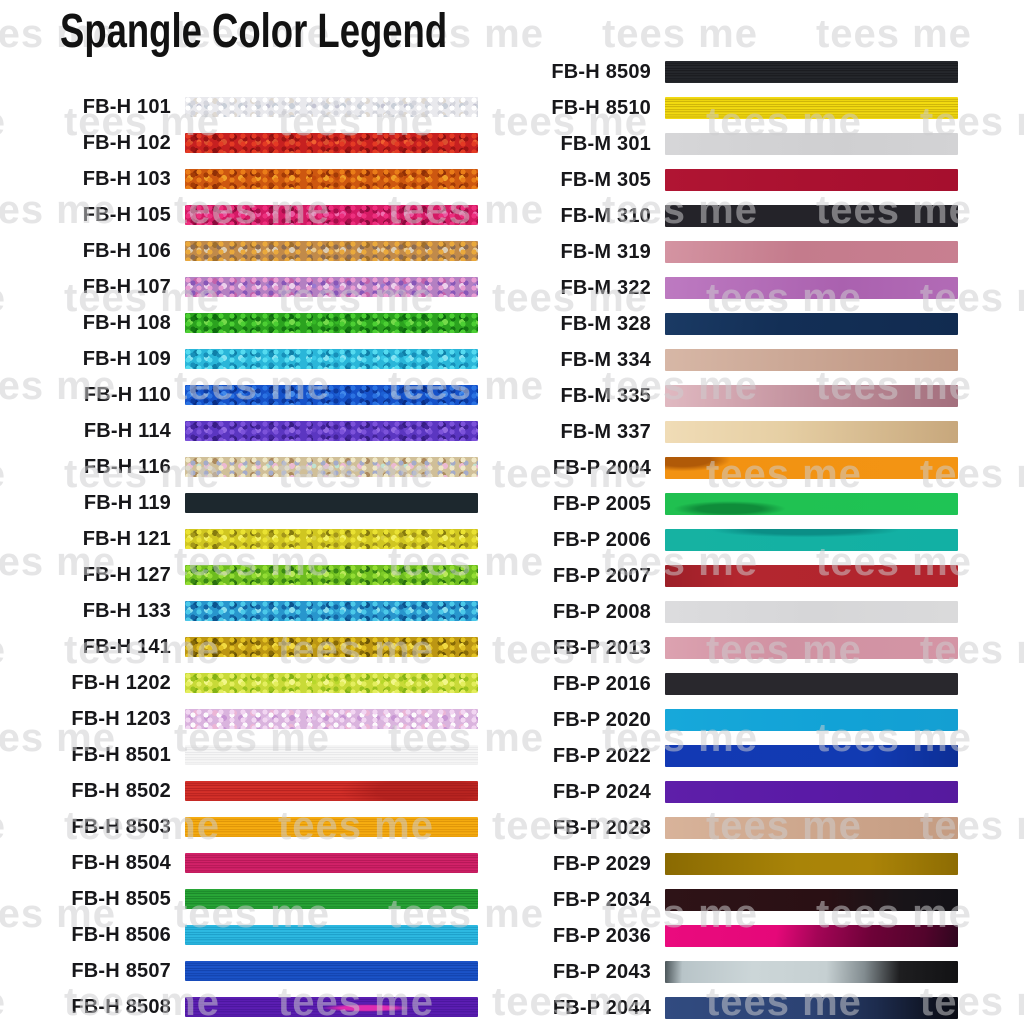  Describe the element at coordinates (239, 971) in the screenshot. I see `legend-row: FB-H 8507` at that location.